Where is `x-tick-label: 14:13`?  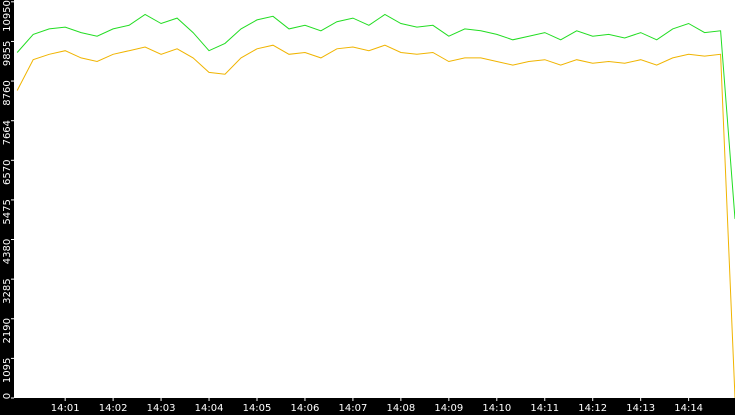
x-tick-label: 14:13 is located at coordinates (640, 408).